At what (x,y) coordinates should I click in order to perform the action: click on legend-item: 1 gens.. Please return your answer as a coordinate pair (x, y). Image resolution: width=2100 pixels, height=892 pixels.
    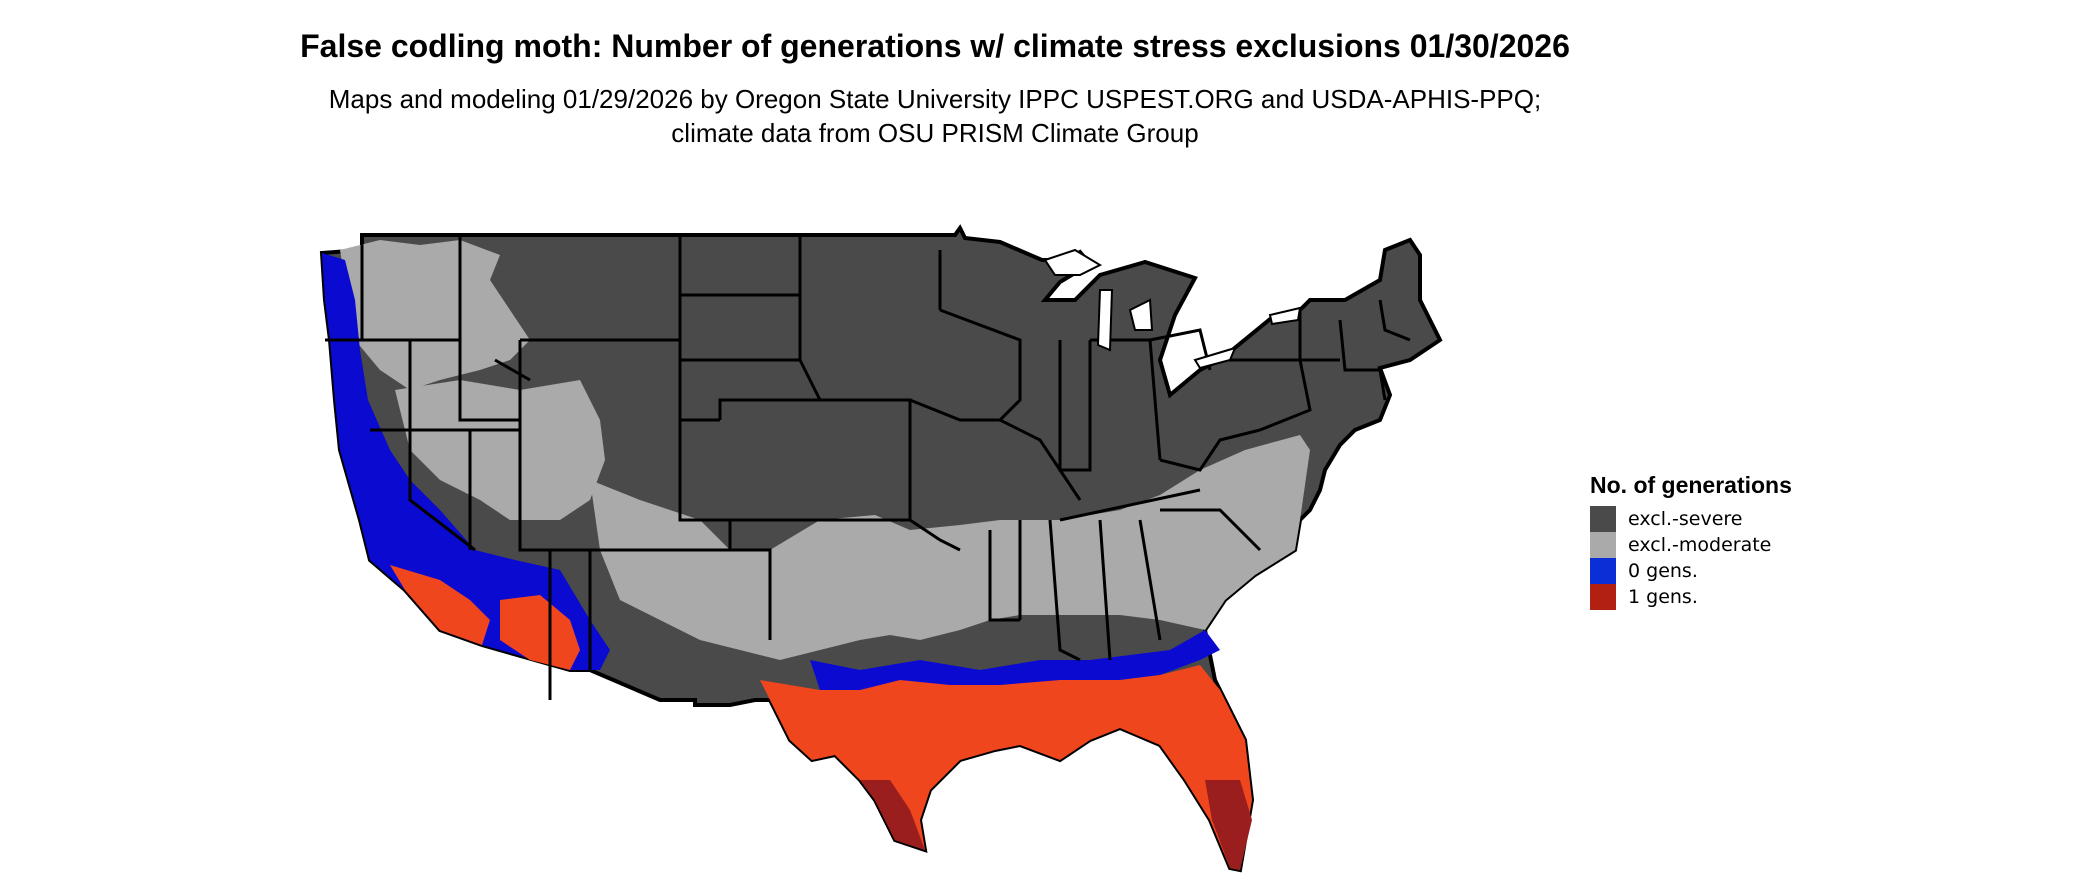
    Looking at the image, I should click on (1691, 597).